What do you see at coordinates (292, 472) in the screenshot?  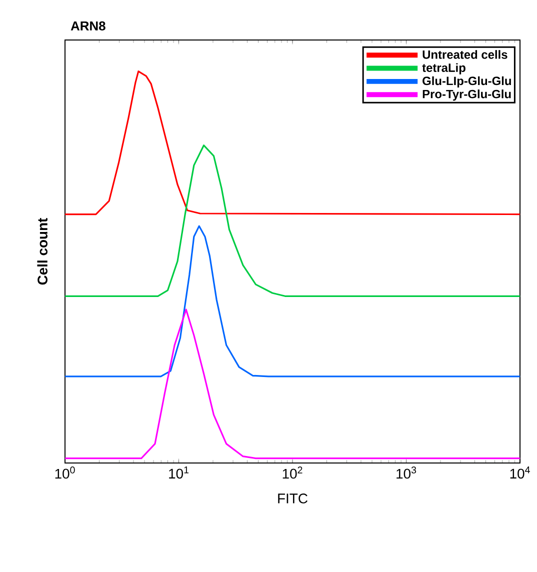 I see `x-tick-label: 10$^{2}$` at bounding box center [292, 472].